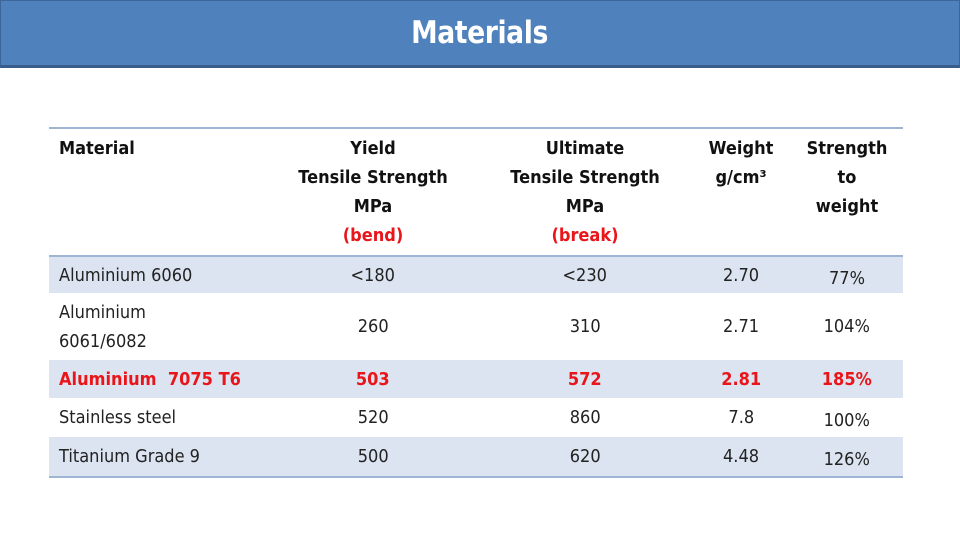 The height and width of the screenshot is (540, 960). I want to click on cell-text: 860, so click(585, 417).